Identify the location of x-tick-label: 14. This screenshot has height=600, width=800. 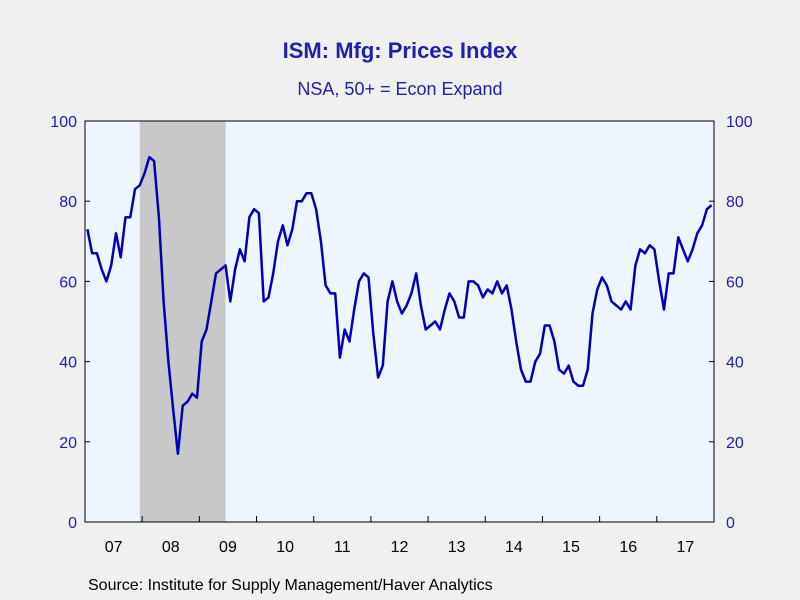
(514, 547).